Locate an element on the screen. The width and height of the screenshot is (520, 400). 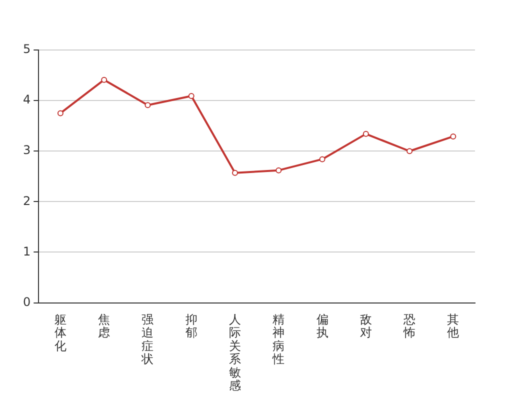
y-tick-label: 5 is located at coordinates (26, 49).